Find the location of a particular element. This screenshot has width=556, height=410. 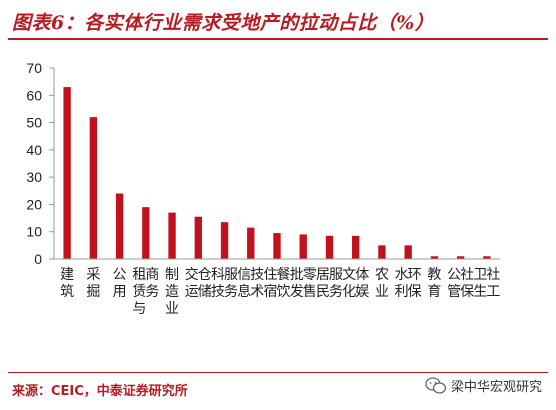

svg-text: 宿 is located at coordinates (271, 291).